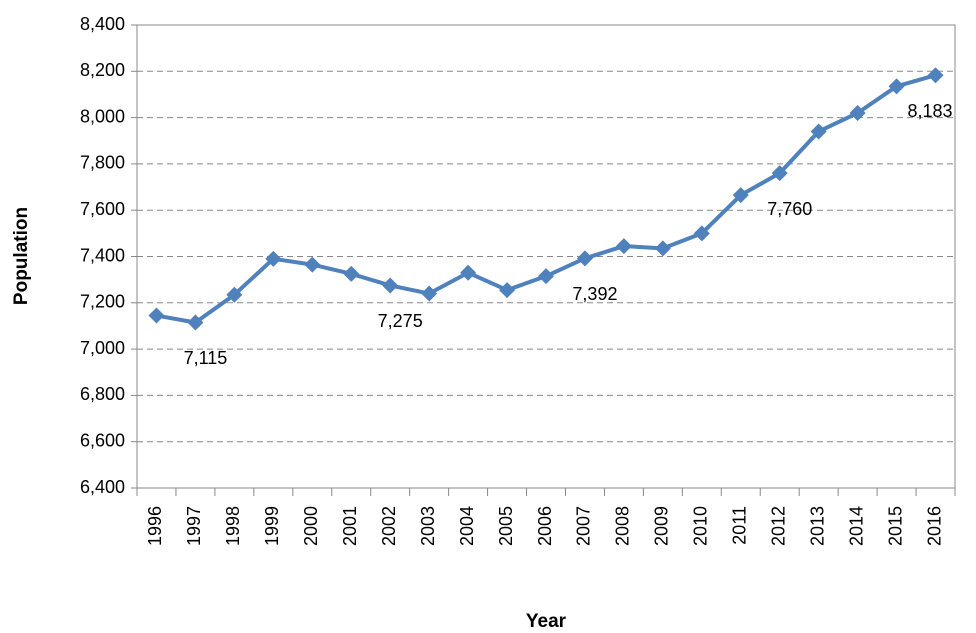 The height and width of the screenshot is (633, 976). What do you see at coordinates (102, 70) in the screenshot?
I see `y-tick-label: 8,200` at bounding box center [102, 70].